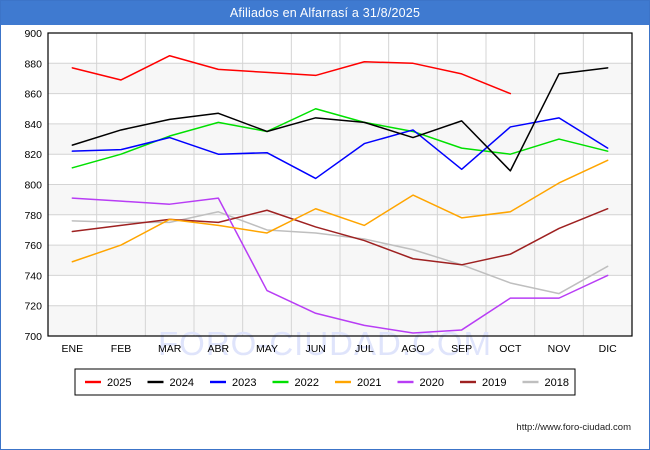 The width and height of the screenshot is (650, 450). I want to click on y-axis-tick-label: 700, so click(33, 337).